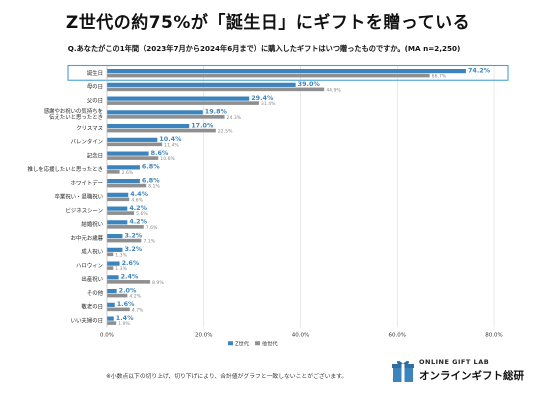 This screenshot has height=402, width=536. I want to click on value-label-other-generation: 11.4%, so click(171, 145).